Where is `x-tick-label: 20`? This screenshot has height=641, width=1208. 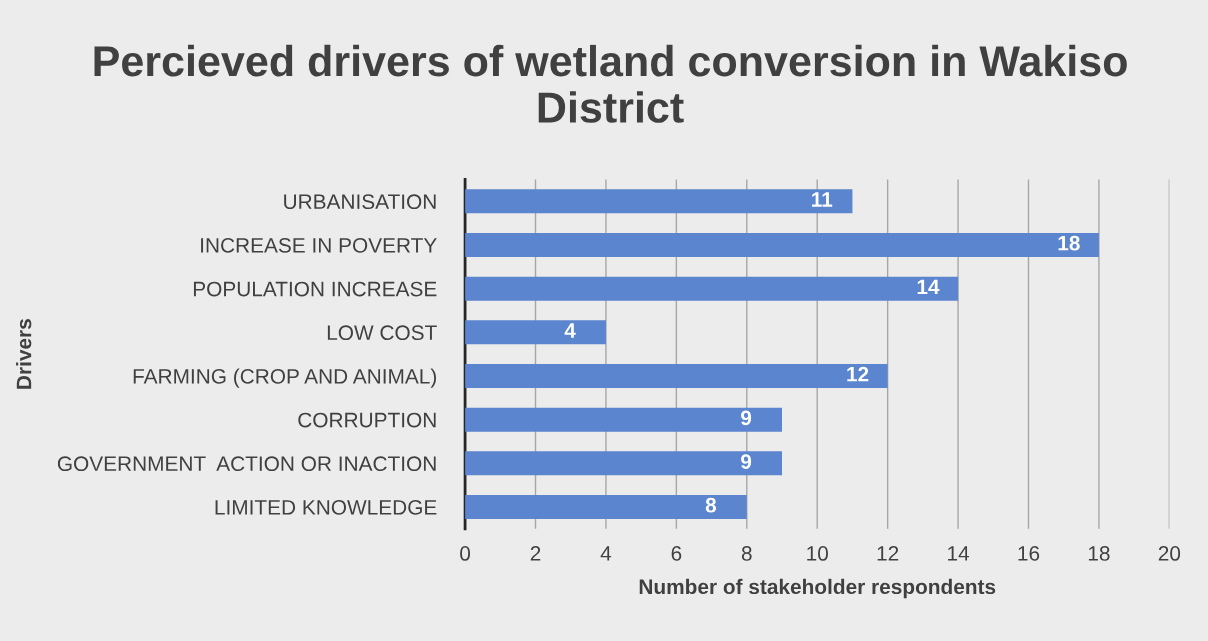
x-tick-label: 20 is located at coordinates (1169, 553).